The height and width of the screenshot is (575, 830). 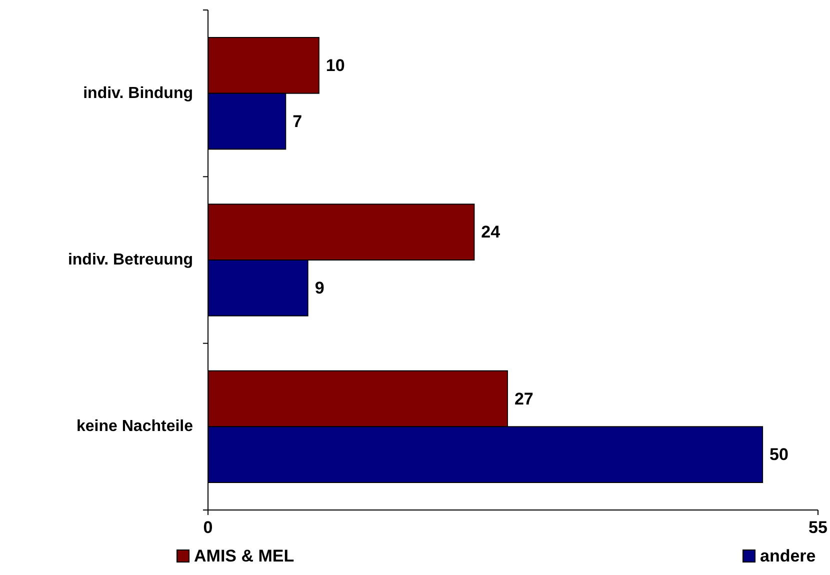 What do you see at coordinates (788, 556) in the screenshot?
I see `legend-label: andere` at bounding box center [788, 556].